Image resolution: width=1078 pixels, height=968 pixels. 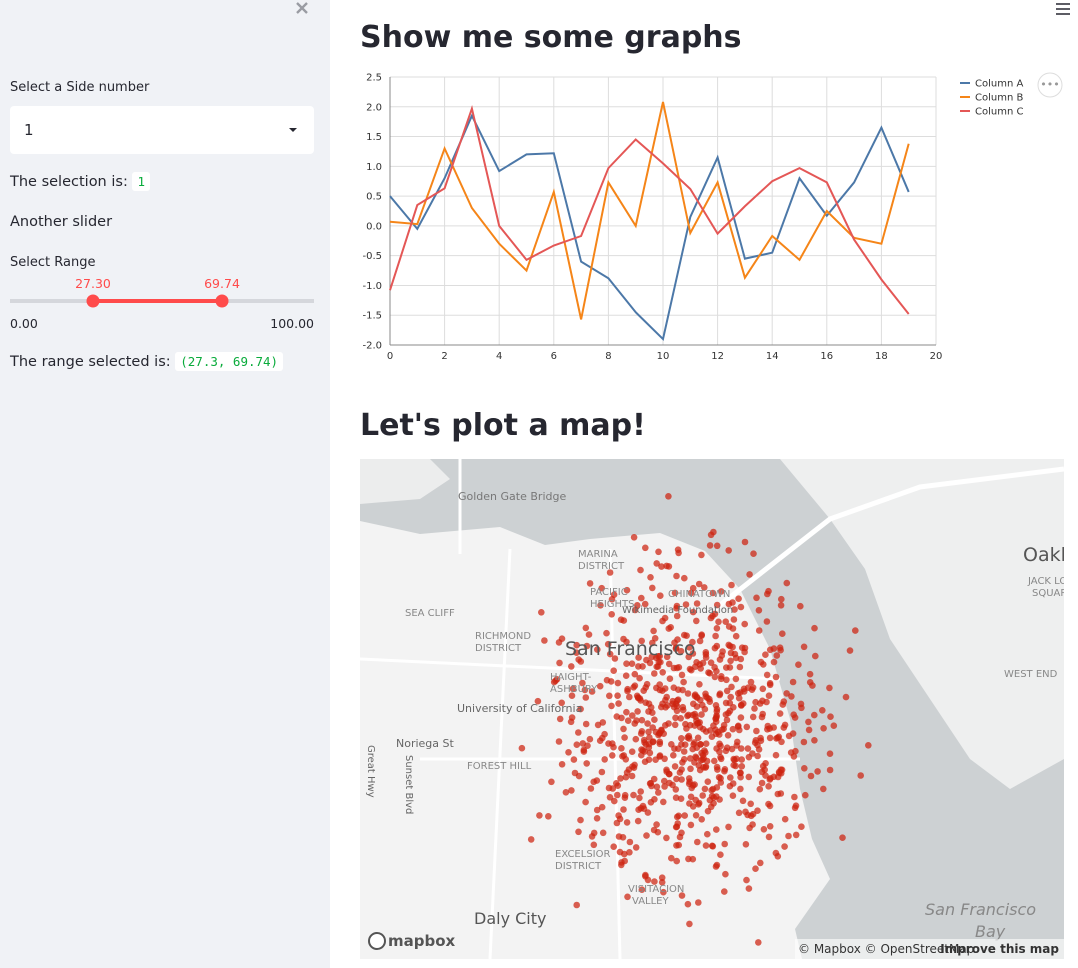 What do you see at coordinates (222, 301) in the screenshot?
I see `slider-handle` at bounding box center [222, 301].